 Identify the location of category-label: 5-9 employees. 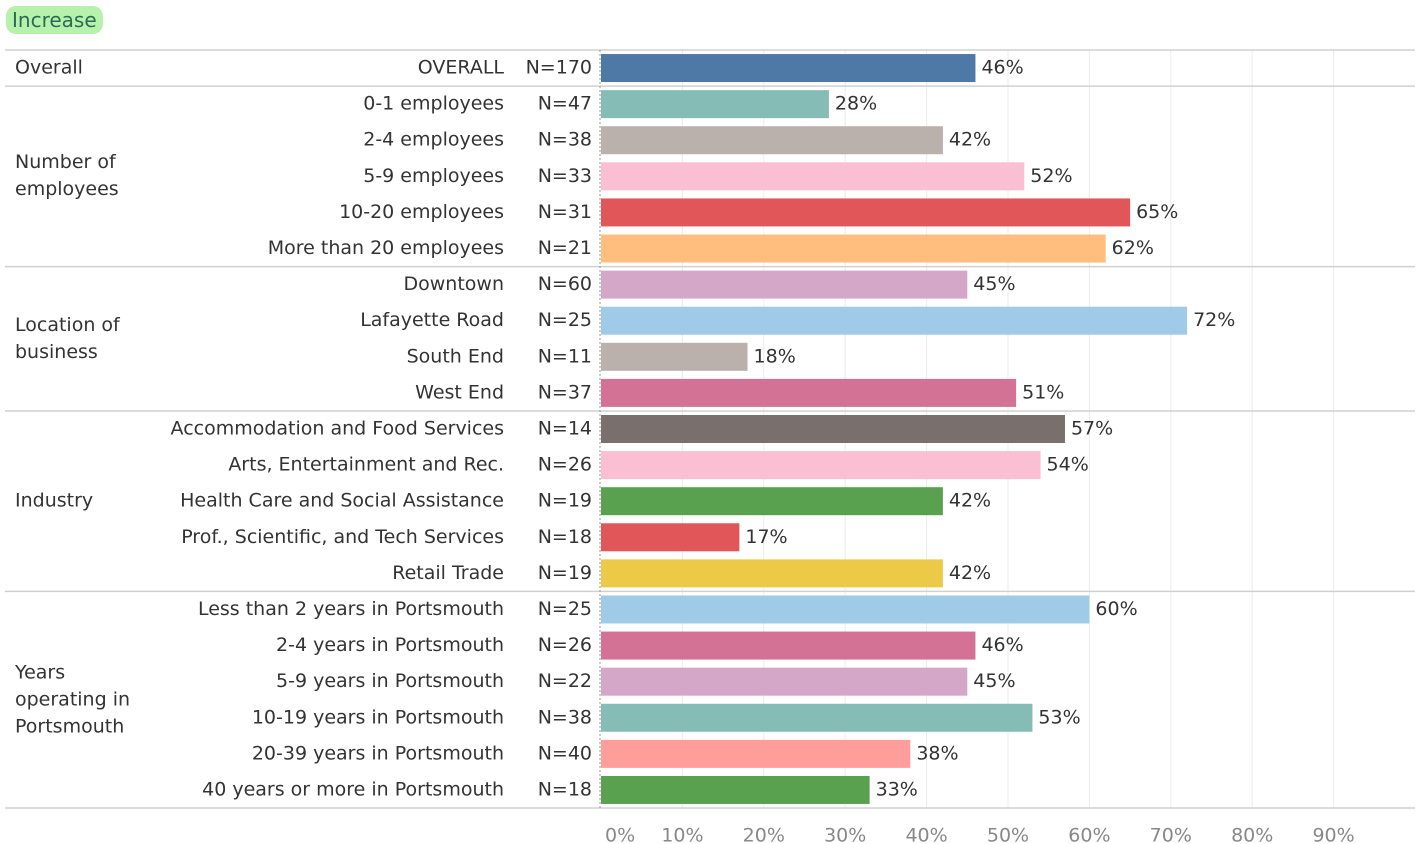
(433, 176).